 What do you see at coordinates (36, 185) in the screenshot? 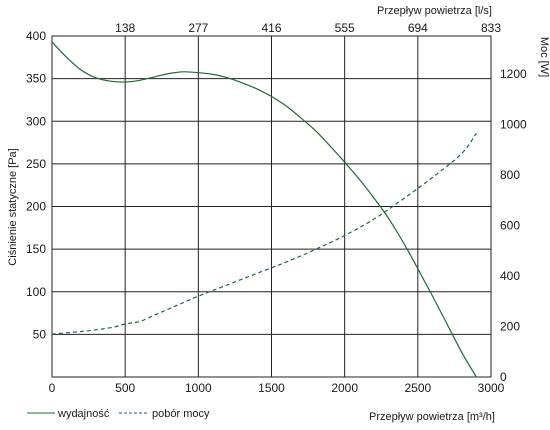
I see `y-axis-ticks: 50 100 150 200 250 300 350 400` at bounding box center [36, 185].